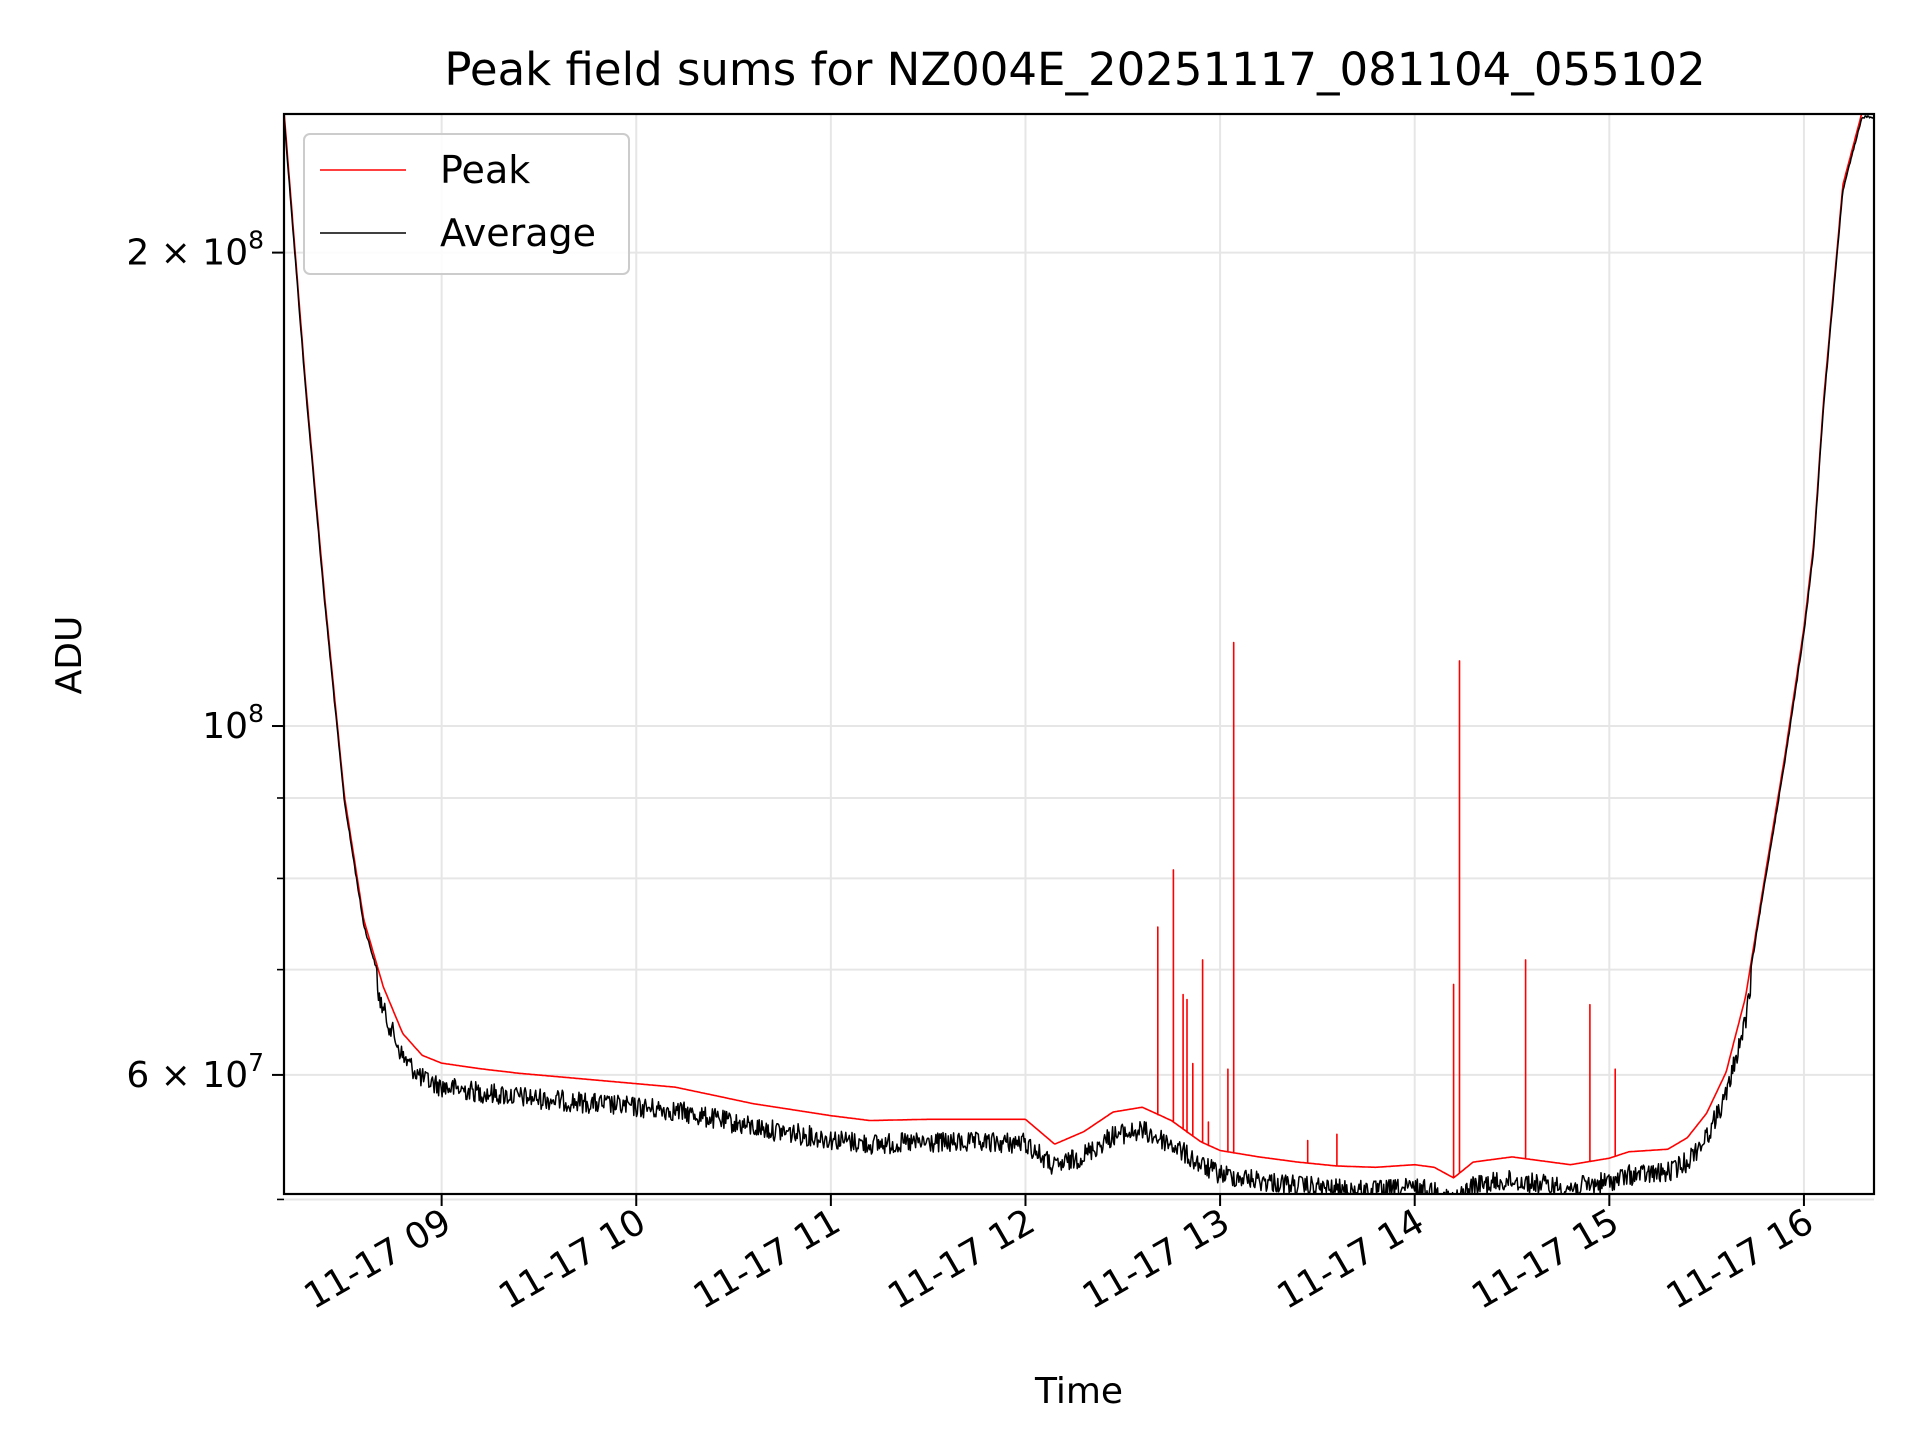  I want to click on legend-box, so click(466, 204).